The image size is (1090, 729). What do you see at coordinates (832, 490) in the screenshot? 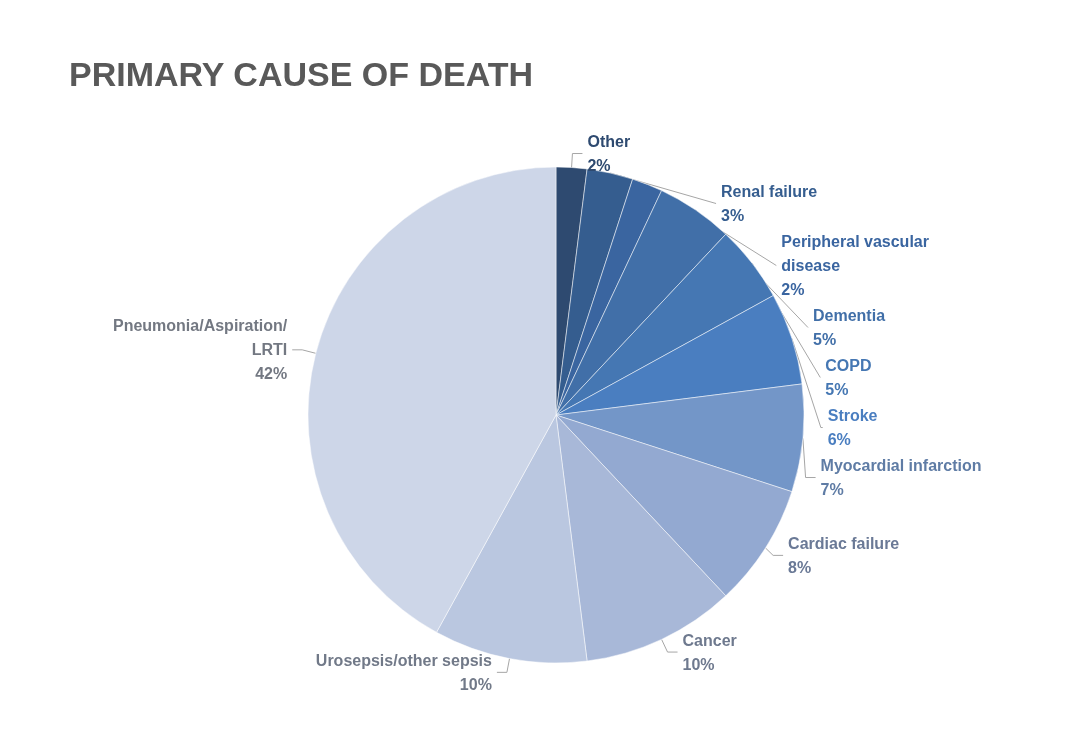
I see `data-label: 7%` at bounding box center [832, 490].